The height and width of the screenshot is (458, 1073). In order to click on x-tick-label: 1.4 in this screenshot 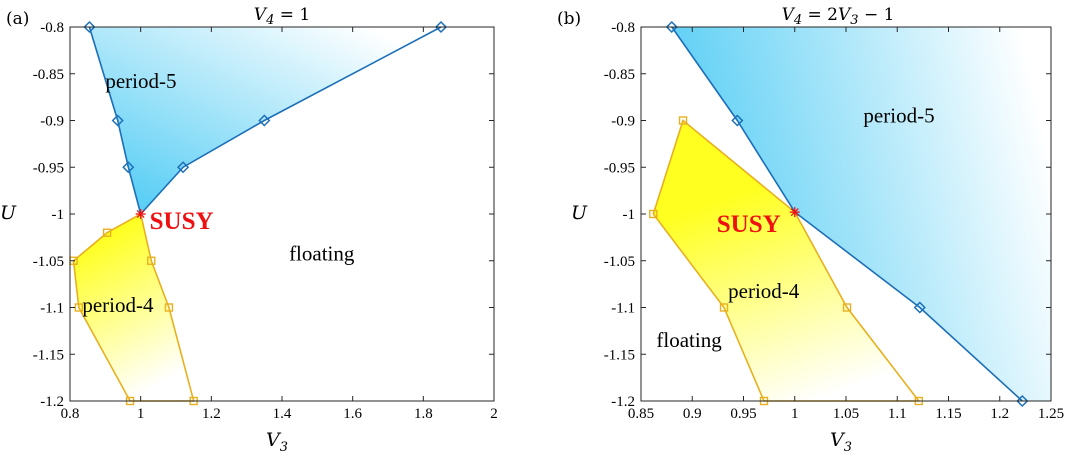, I will do `click(282, 414)`.